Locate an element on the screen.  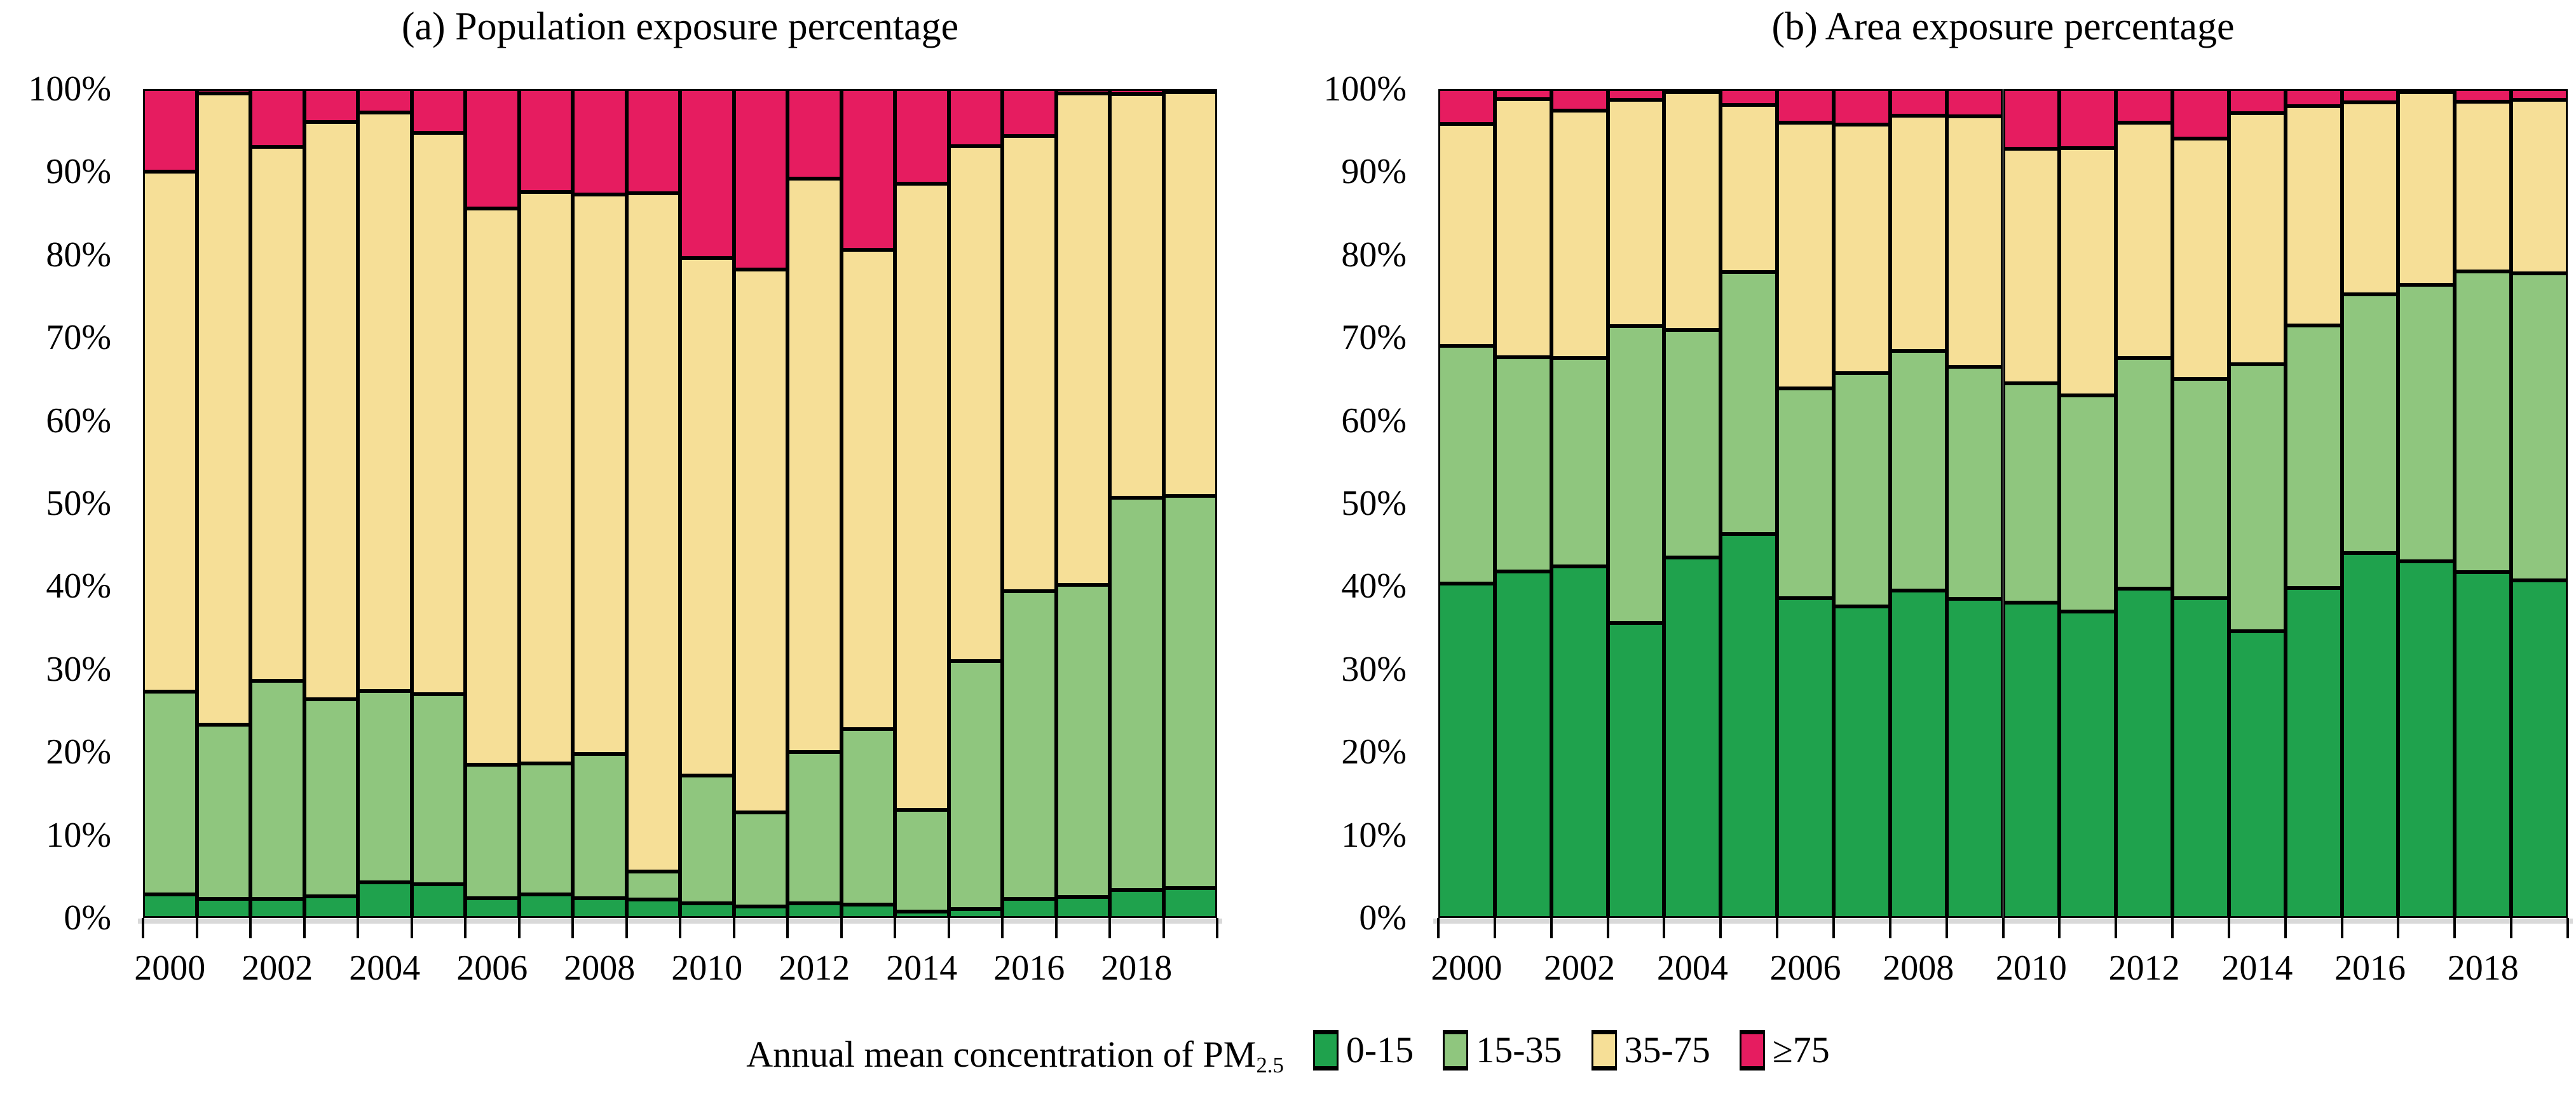
legend-title: Annual mean concentration of PM2.5 is located at coordinates (1015, 1055).